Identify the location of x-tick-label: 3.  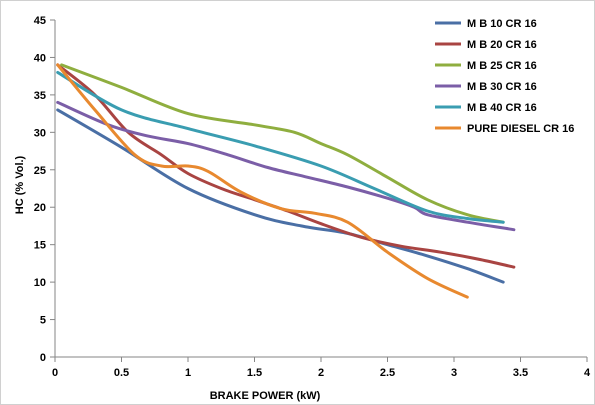
(454, 373).